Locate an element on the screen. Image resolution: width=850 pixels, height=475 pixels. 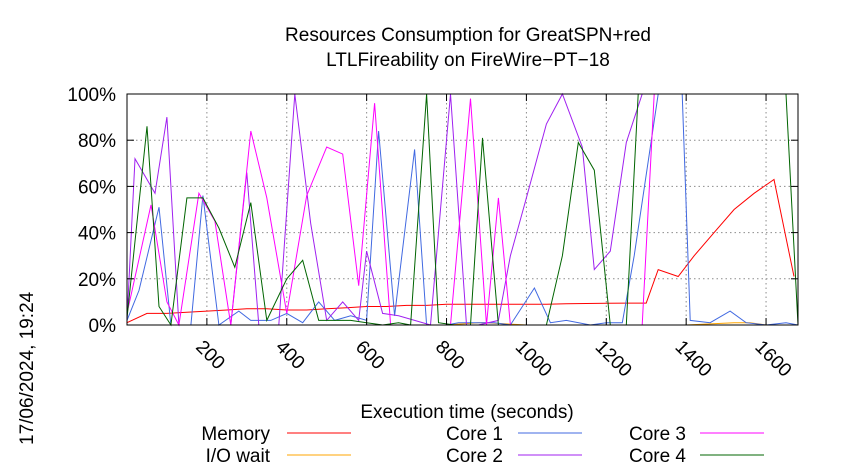
y-tick-label: 20% is located at coordinates (97, 280).